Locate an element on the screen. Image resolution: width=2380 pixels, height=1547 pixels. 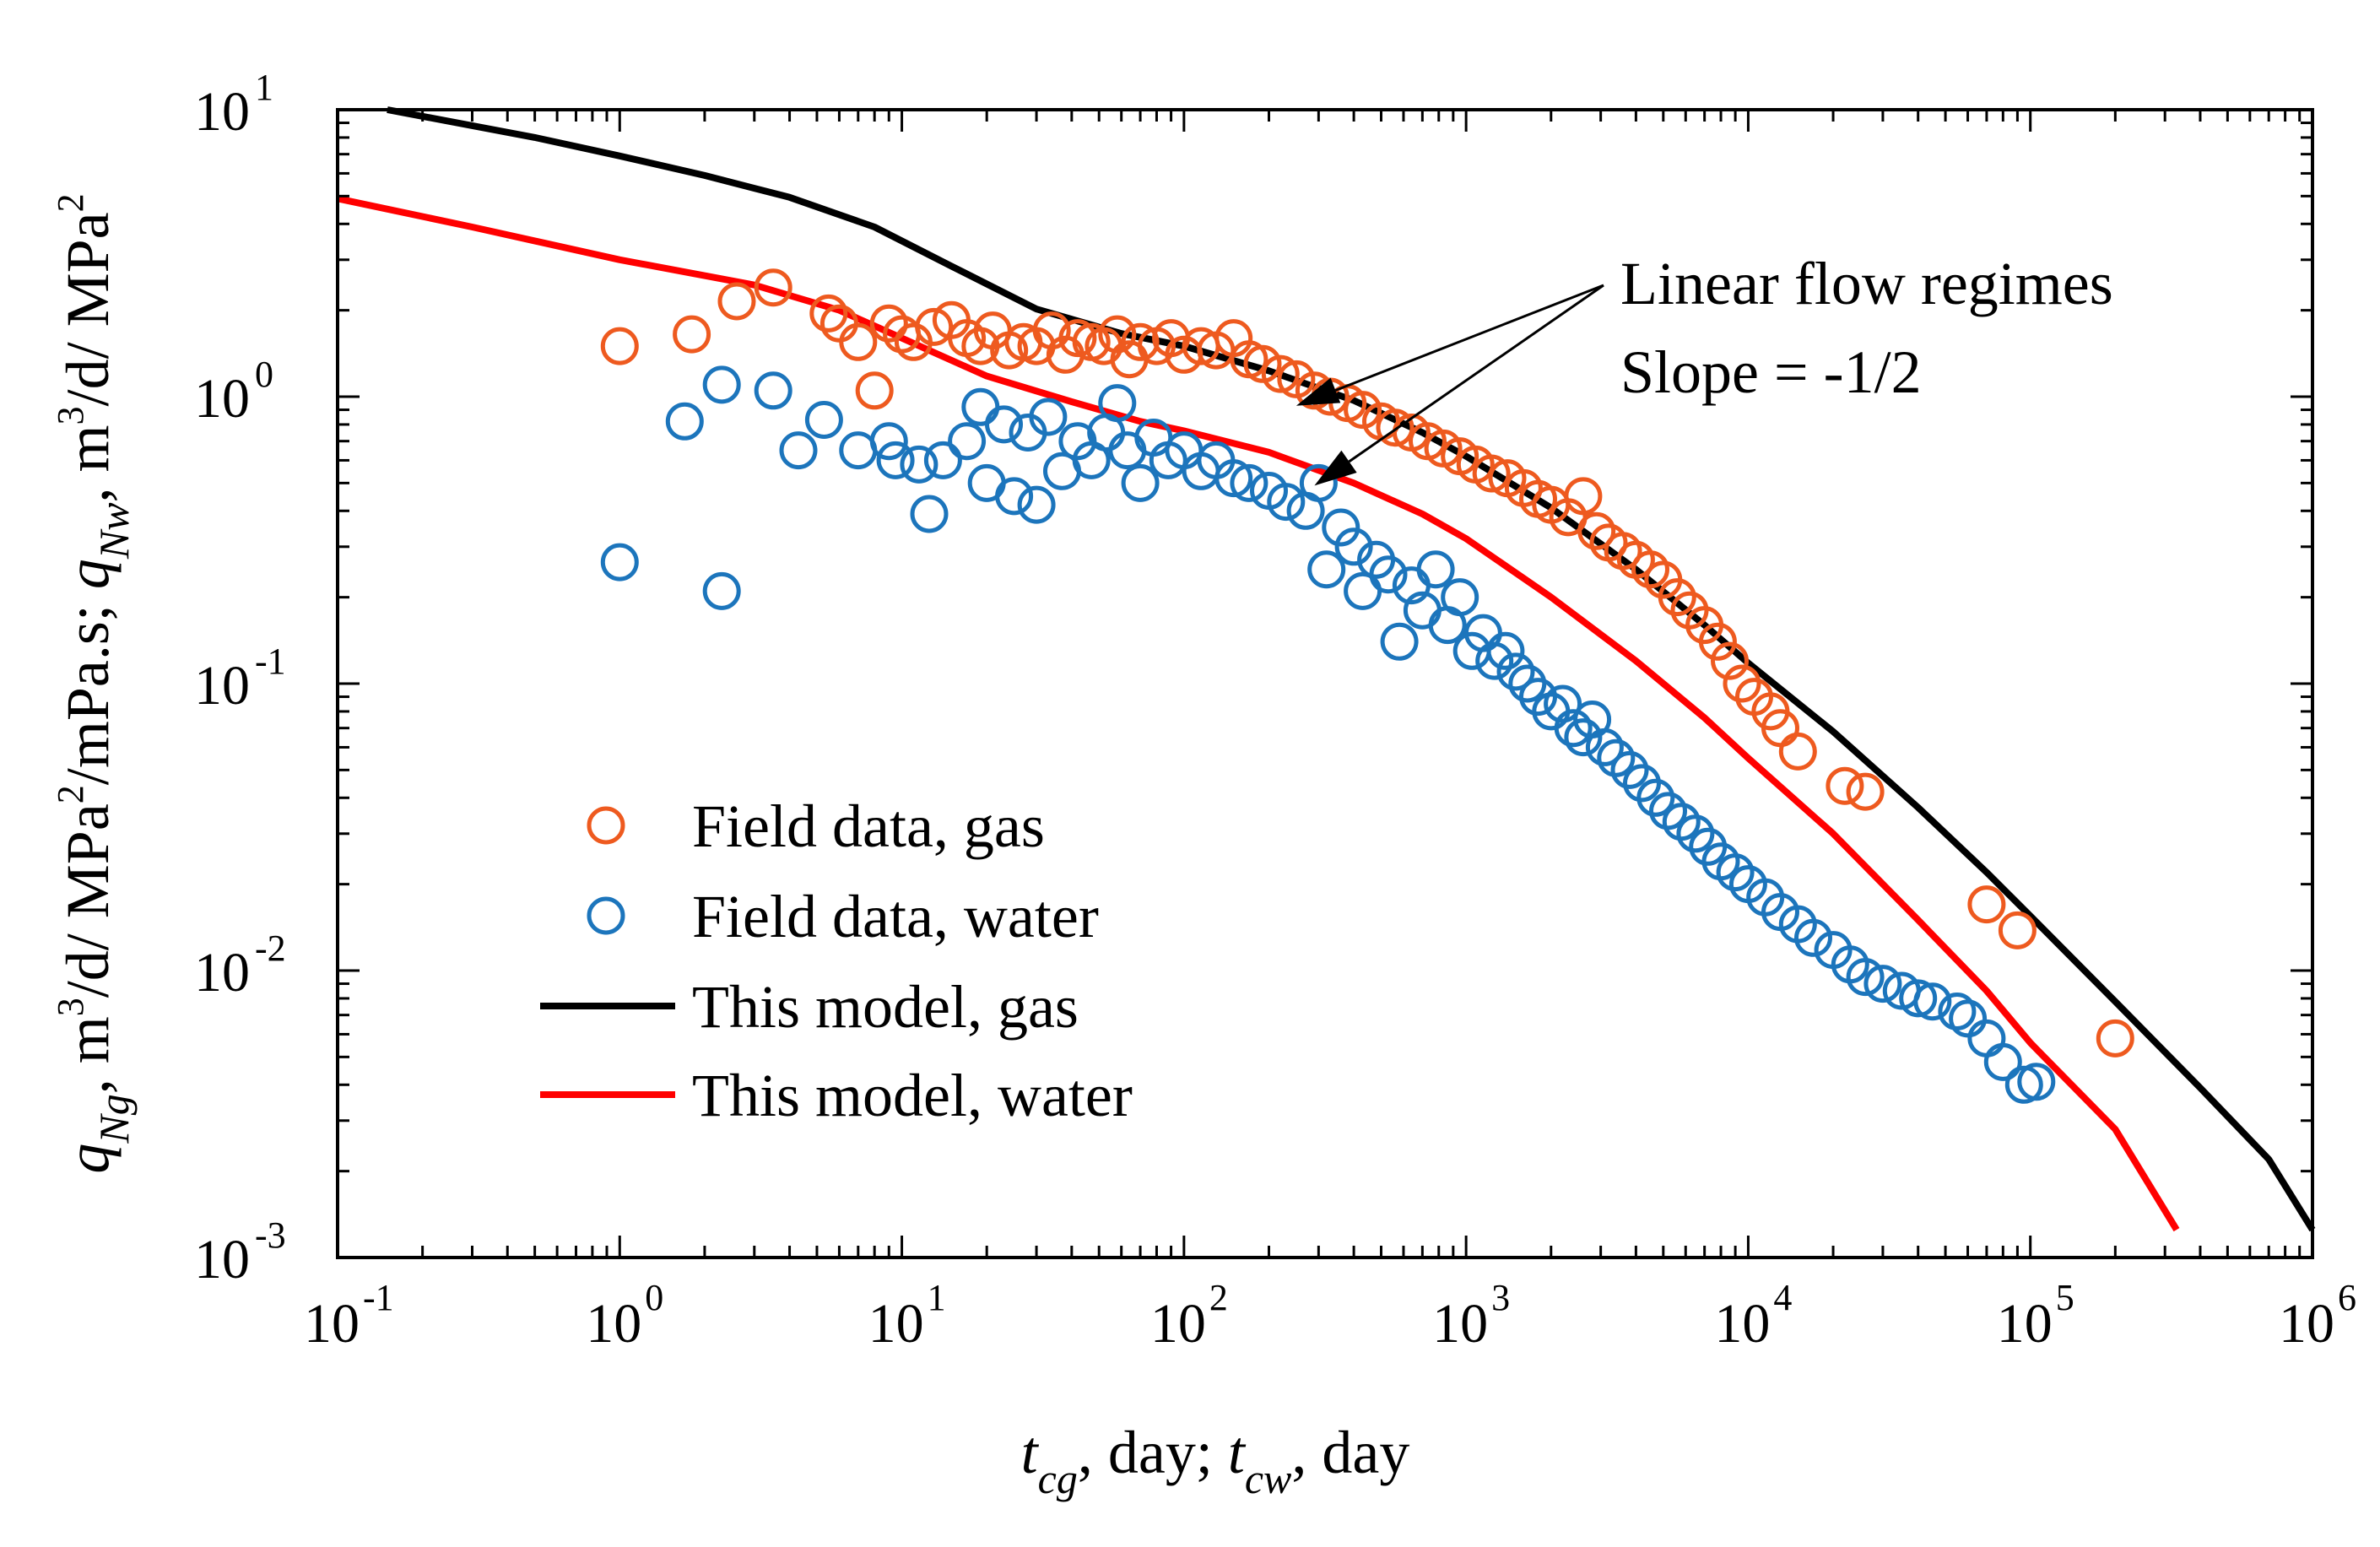
y-tick-exponent: -3 is located at coordinates (270, 1235).